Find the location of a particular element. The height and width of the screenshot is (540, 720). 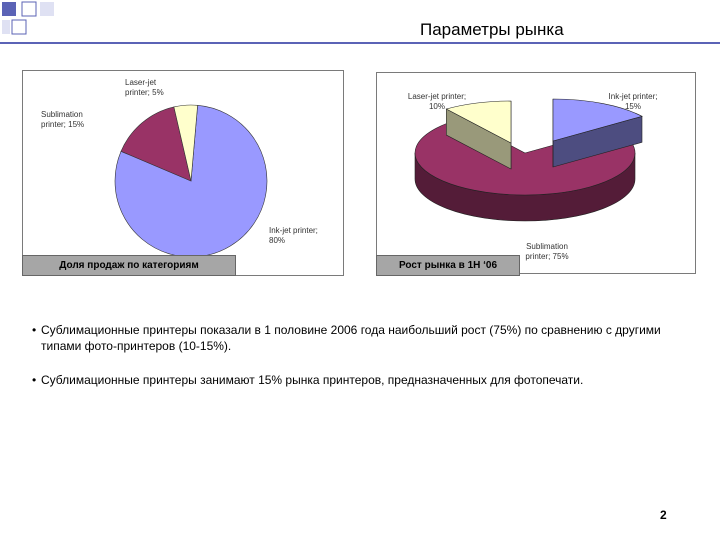

slice-label: printer; 75% is located at coordinates (546, 256).